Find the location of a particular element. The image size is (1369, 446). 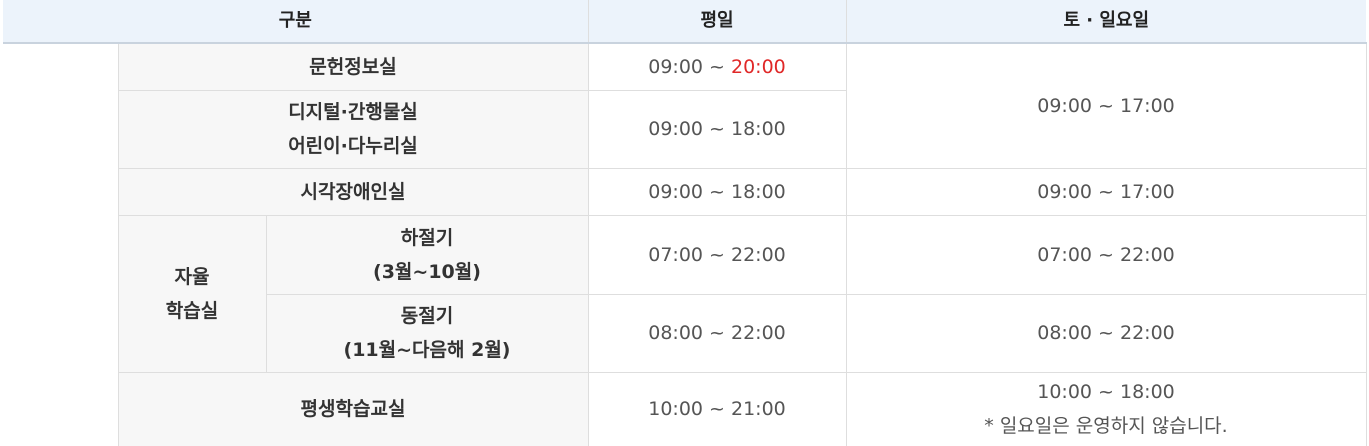

season-name-line2: (11월~다음해 2월) is located at coordinates (427, 350).